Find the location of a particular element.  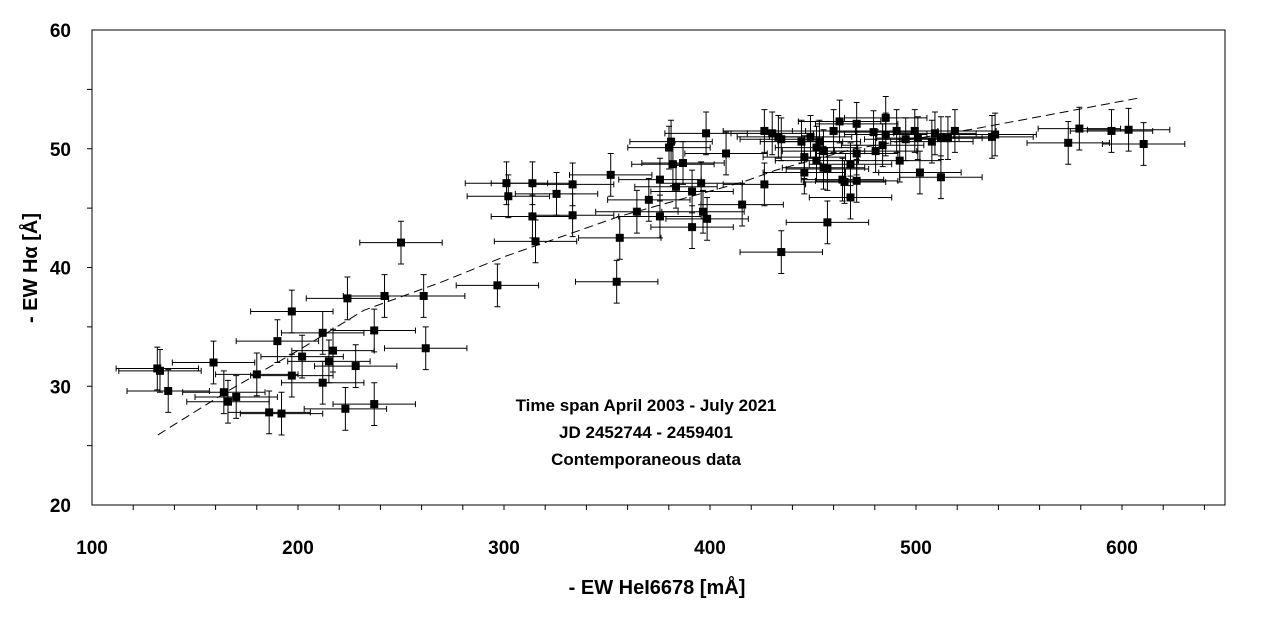

x-tick-label: 500 is located at coordinates (916, 548).